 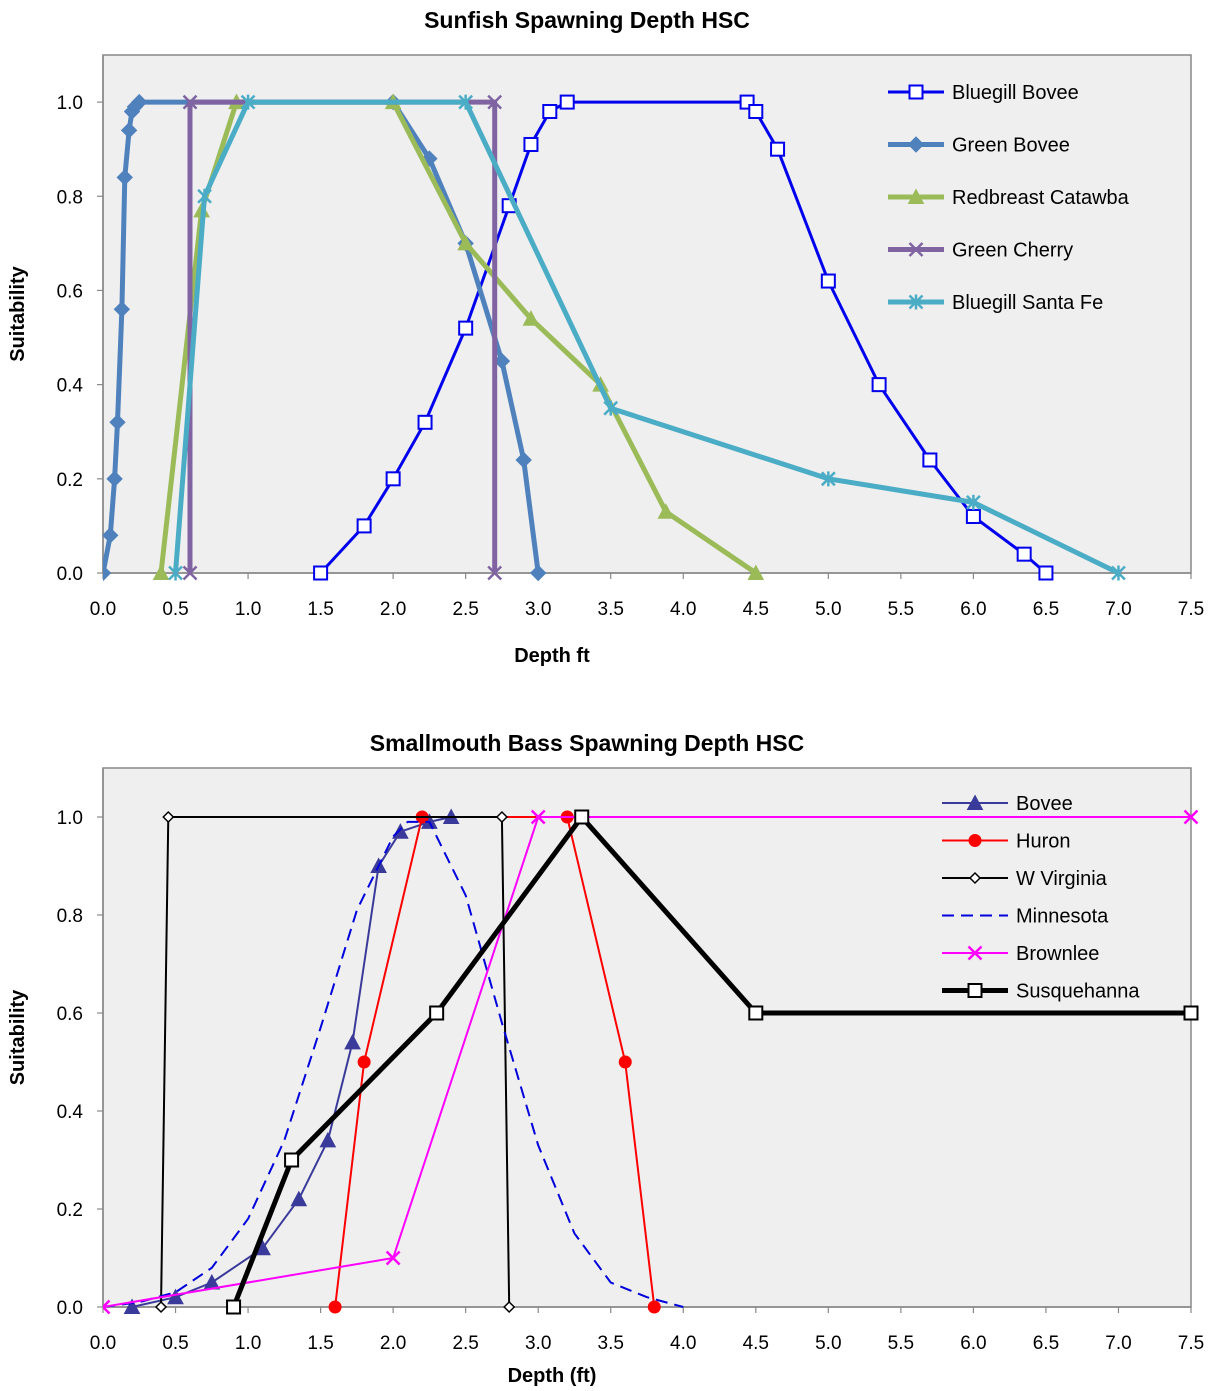 What do you see at coordinates (552, 1376) in the screenshot?
I see `x-axis-label: Depth (ft)` at bounding box center [552, 1376].